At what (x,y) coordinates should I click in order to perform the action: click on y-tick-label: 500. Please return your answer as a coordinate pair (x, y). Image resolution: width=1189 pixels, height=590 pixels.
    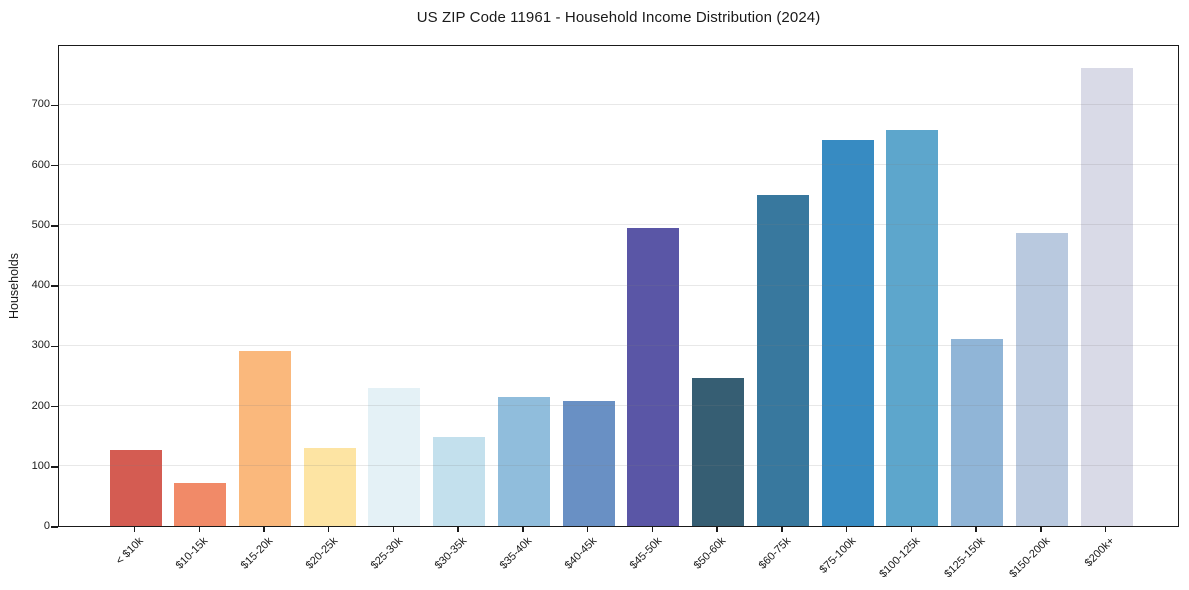
    Looking at the image, I should click on (40, 224).